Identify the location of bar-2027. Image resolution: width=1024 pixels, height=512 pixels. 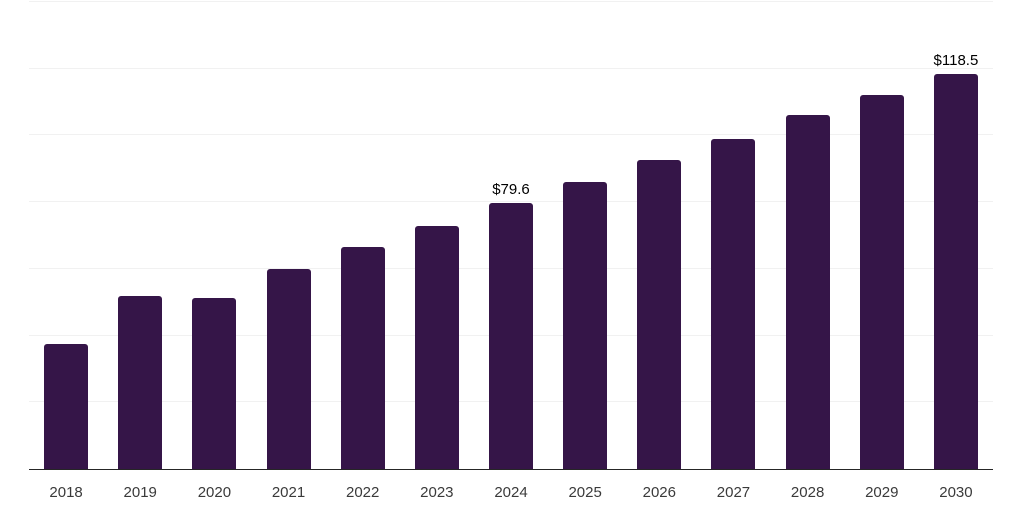
(733, 303).